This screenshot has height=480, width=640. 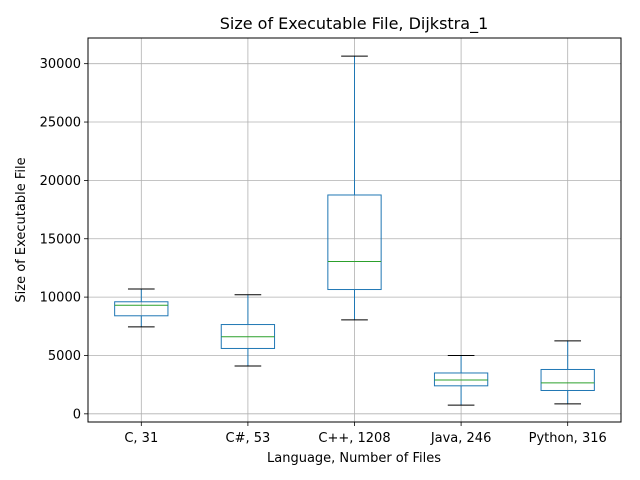 What do you see at coordinates (248, 438) in the screenshot?
I see `x-tick-label: C#, 53` at bounding box center [248, 438].